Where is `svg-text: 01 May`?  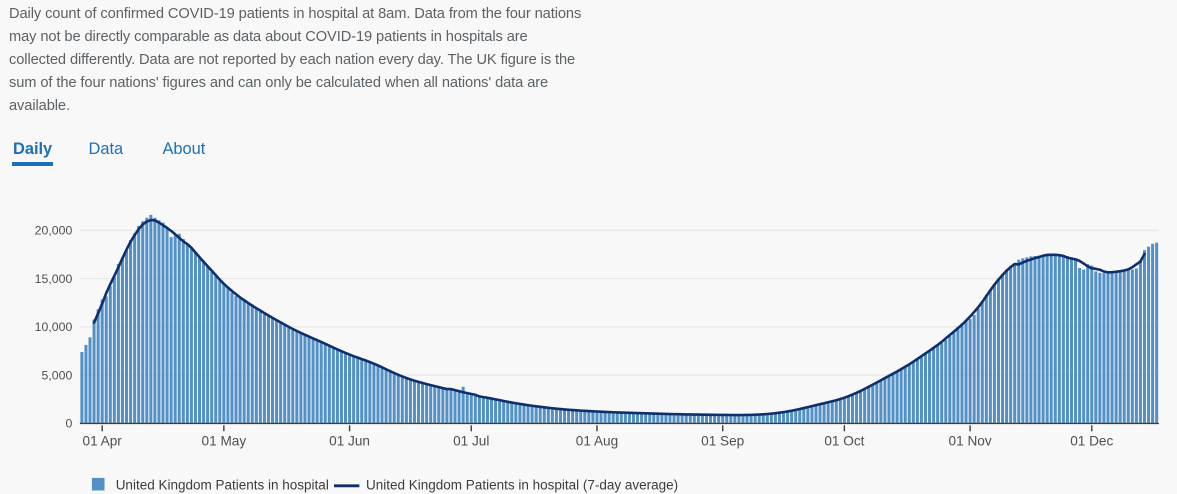 svg-text: 01 May is located at coordinates (224, 441).